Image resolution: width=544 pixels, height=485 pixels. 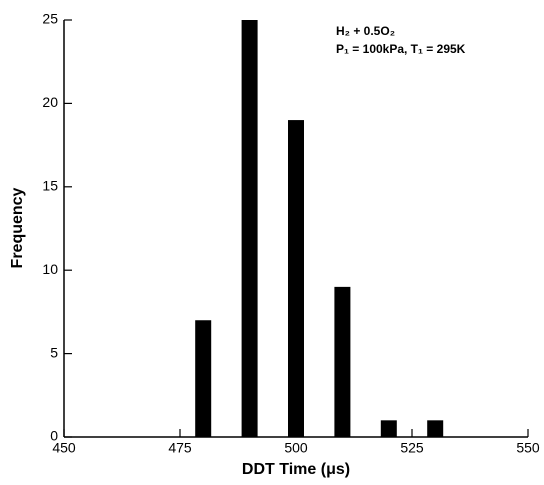 I want to click on y-axis-label: Frequency, so click(x=17, y=227).